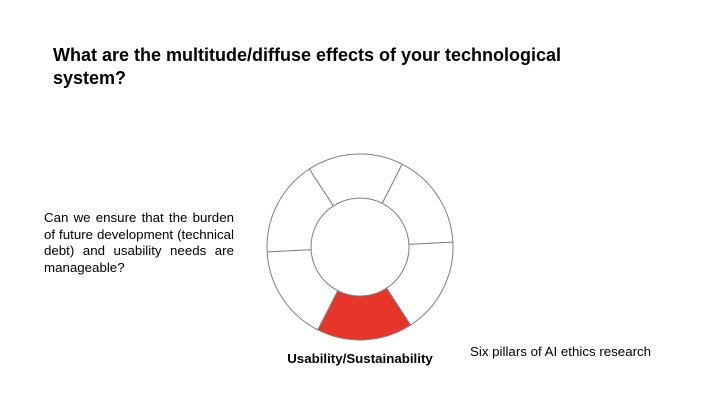  I want to click on wheel-segments, so click(360, 247).